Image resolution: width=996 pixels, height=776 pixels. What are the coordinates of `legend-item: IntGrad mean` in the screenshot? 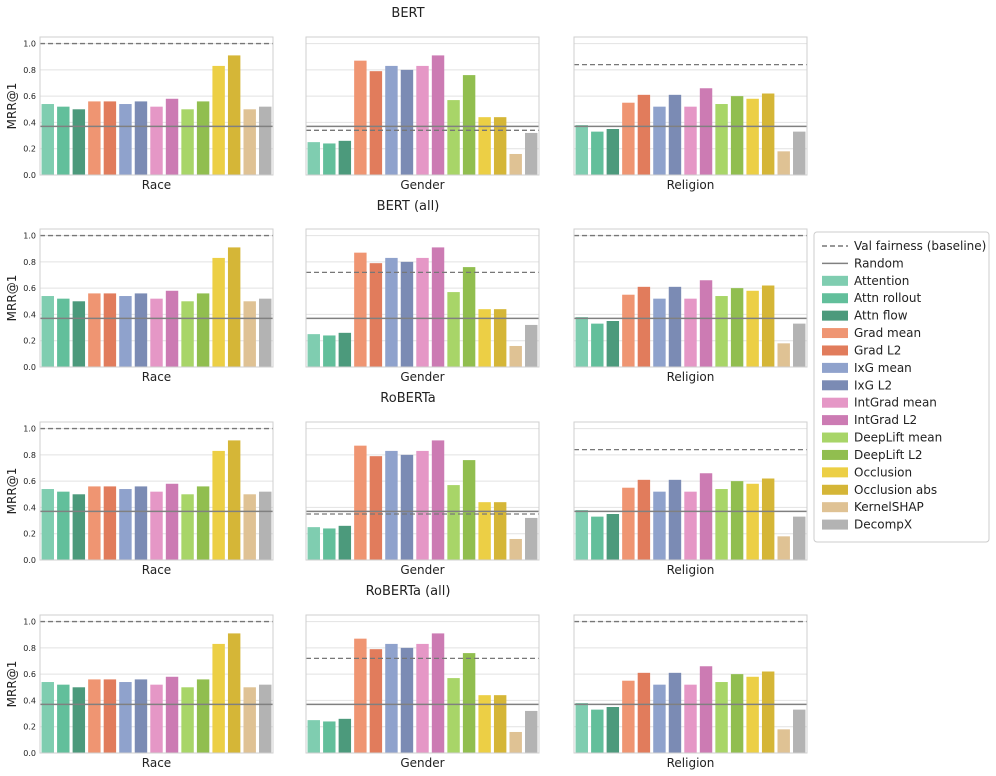 It's located at (879, 403).